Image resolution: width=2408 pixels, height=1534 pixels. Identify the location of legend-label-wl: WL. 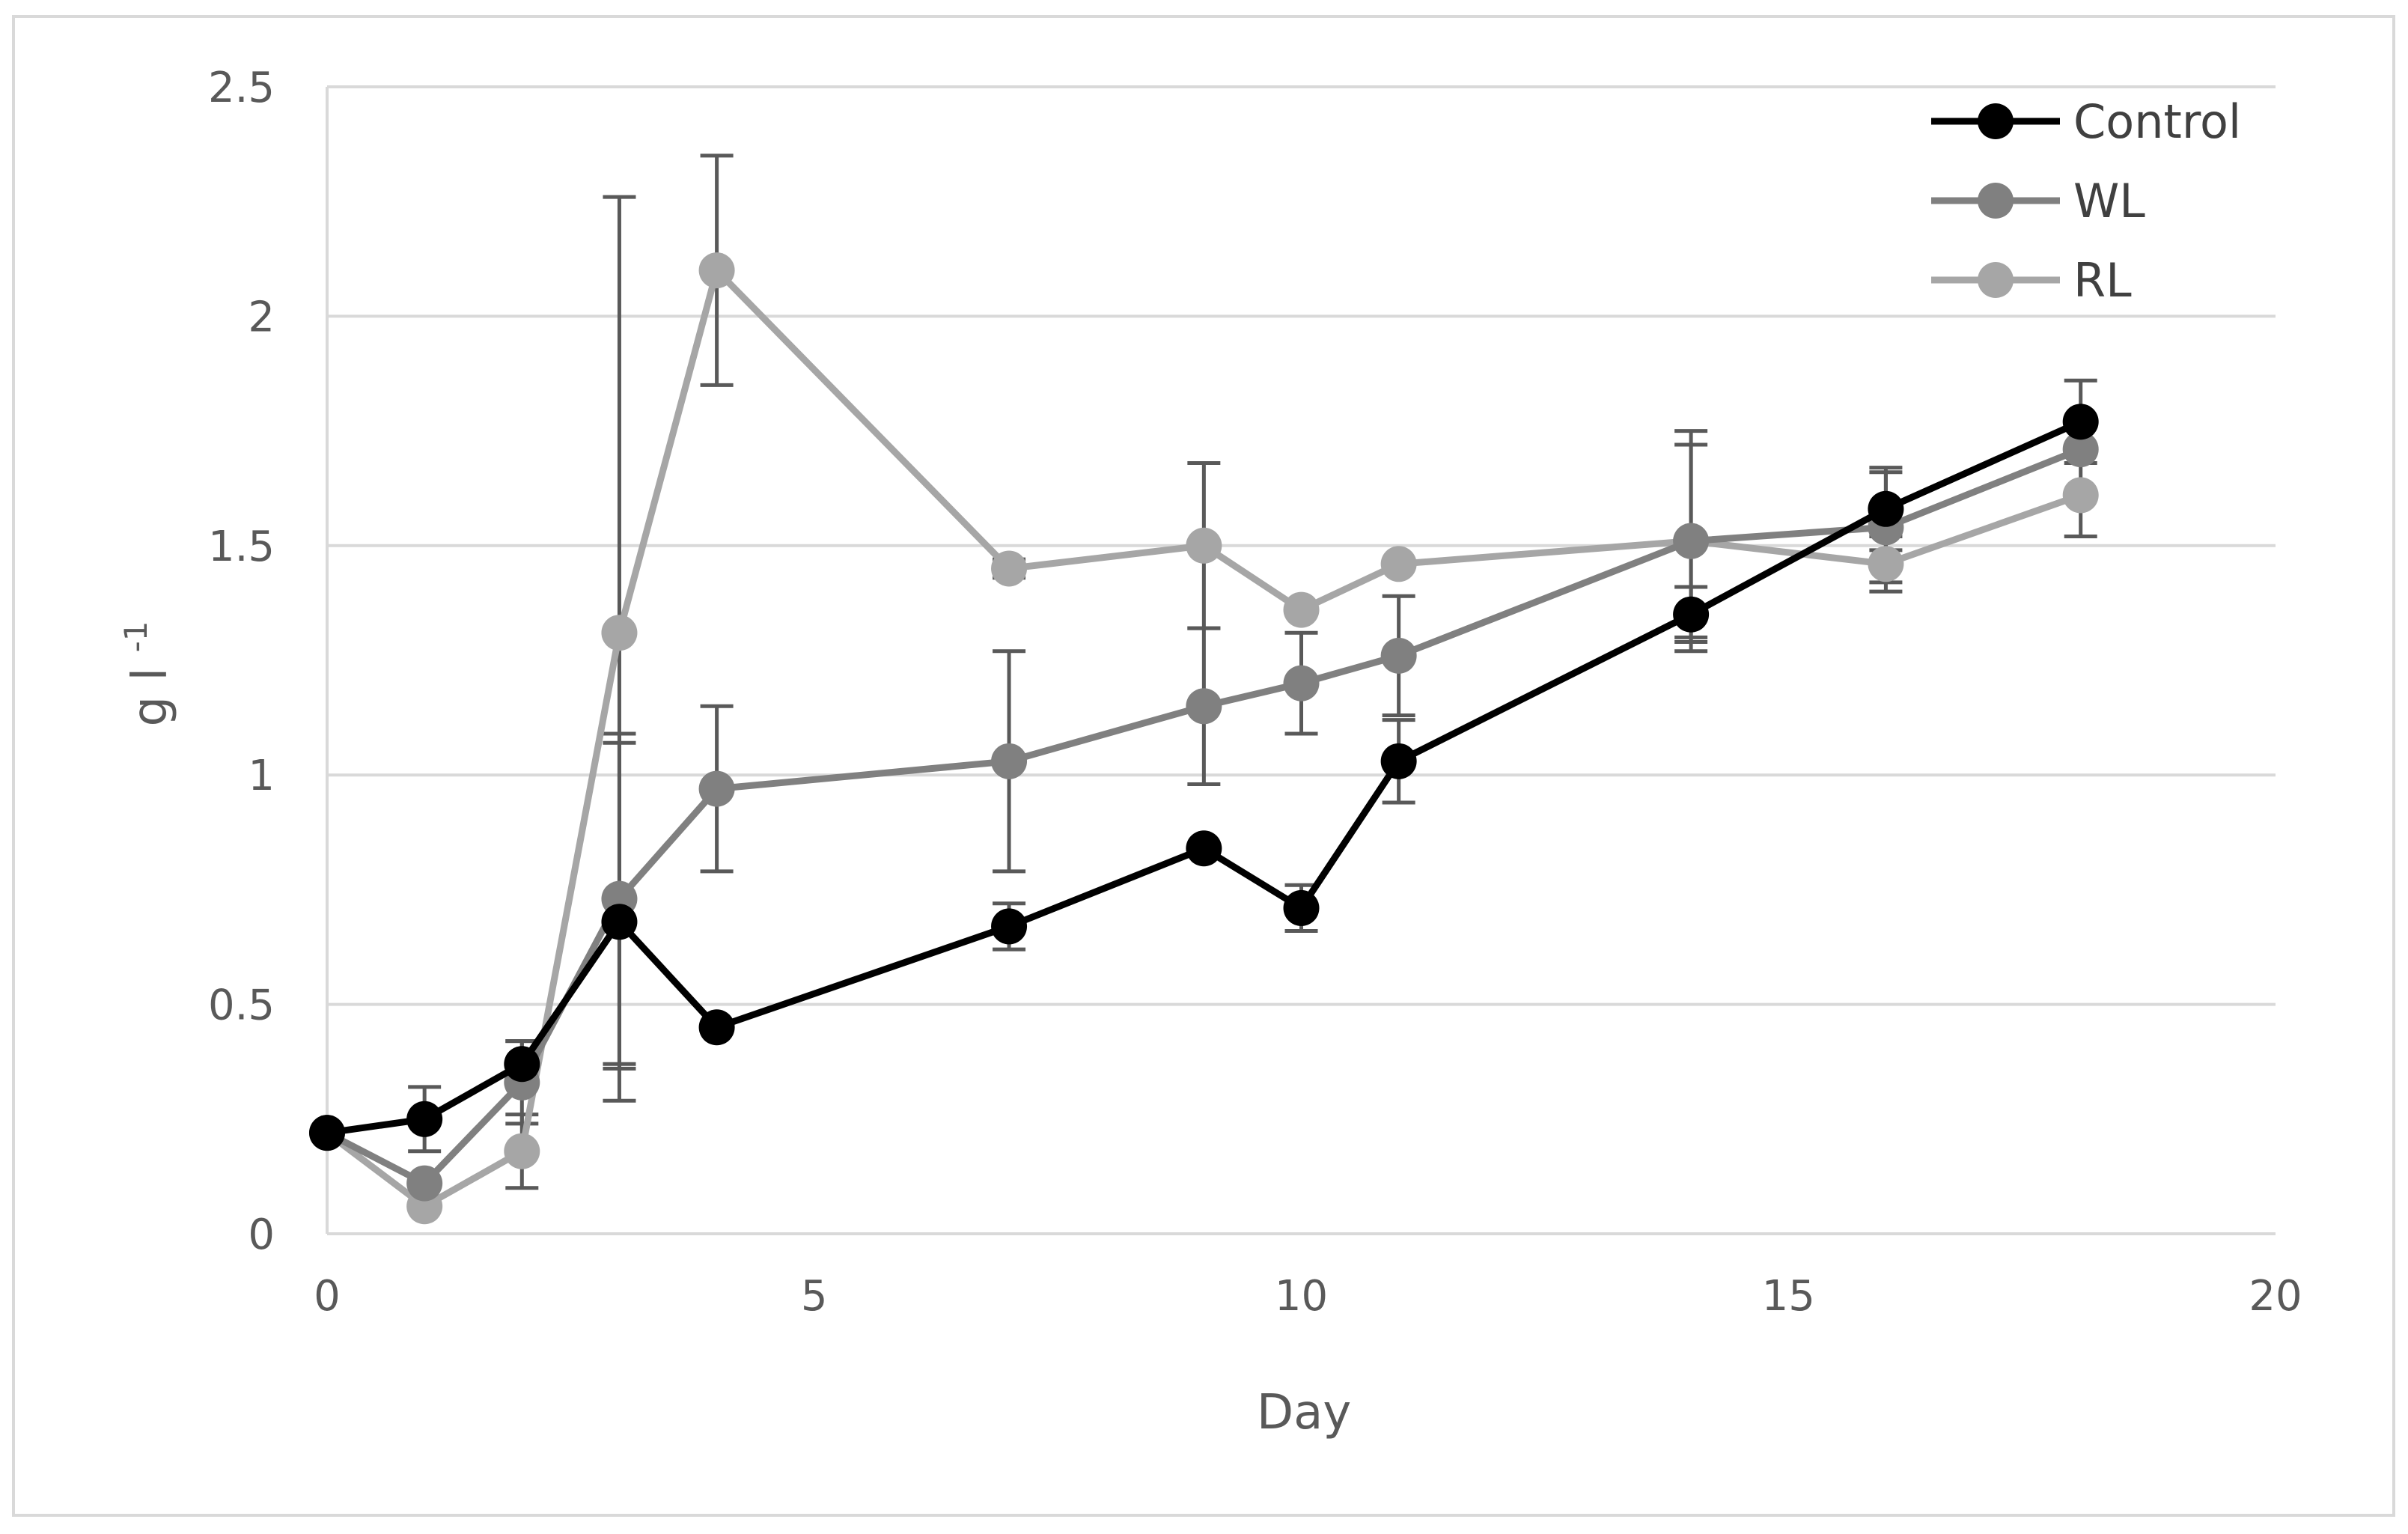
(2109, 201).